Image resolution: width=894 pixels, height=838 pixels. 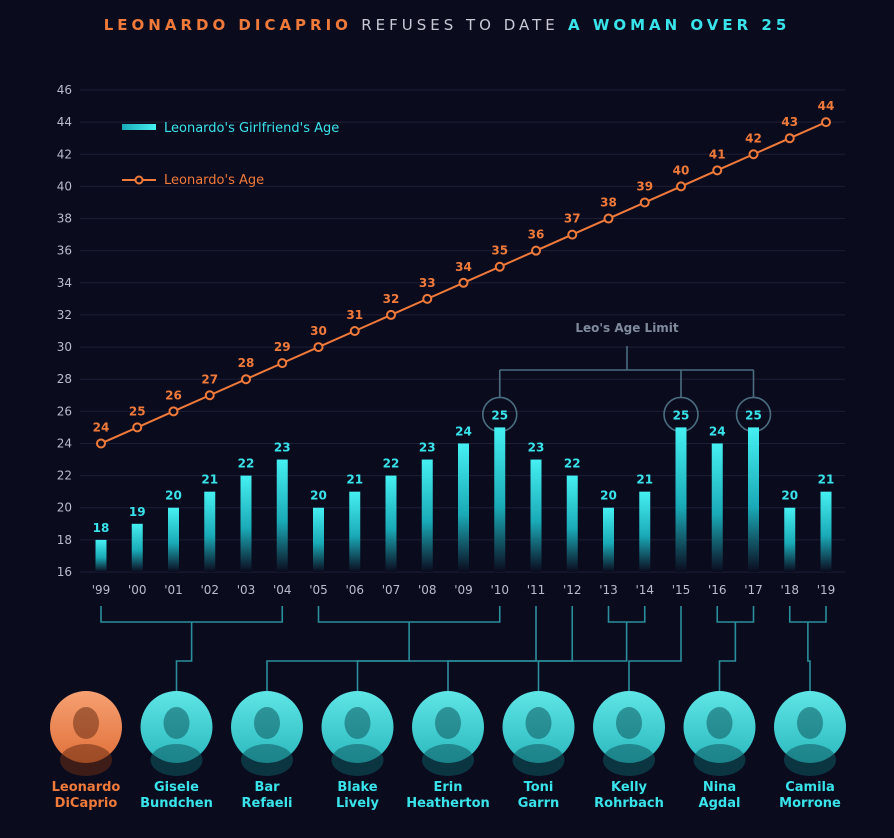 What do you see at coordinates (510, 648) in the screenshot?
I see `person-connector` at bounding box center [510, 648].